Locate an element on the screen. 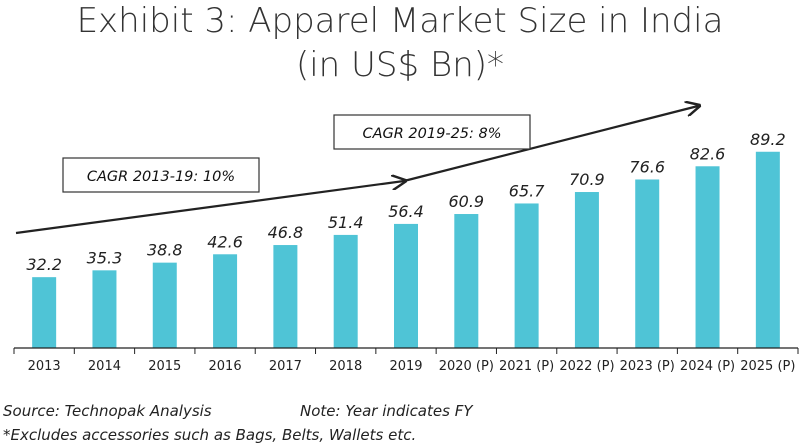 The width and height of the screenshot is (800, 446). x-tick-label: 2016 is located at coordinates (225, 366).